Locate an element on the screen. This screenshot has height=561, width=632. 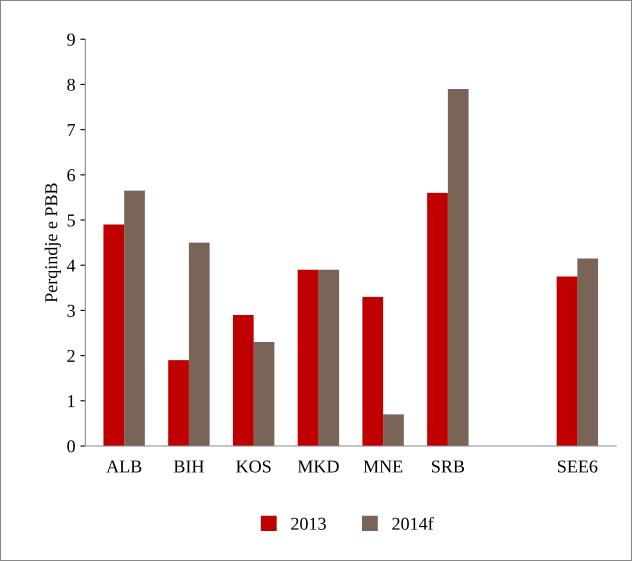
x-tick-label: KOS is located at coordinates (253, 466).